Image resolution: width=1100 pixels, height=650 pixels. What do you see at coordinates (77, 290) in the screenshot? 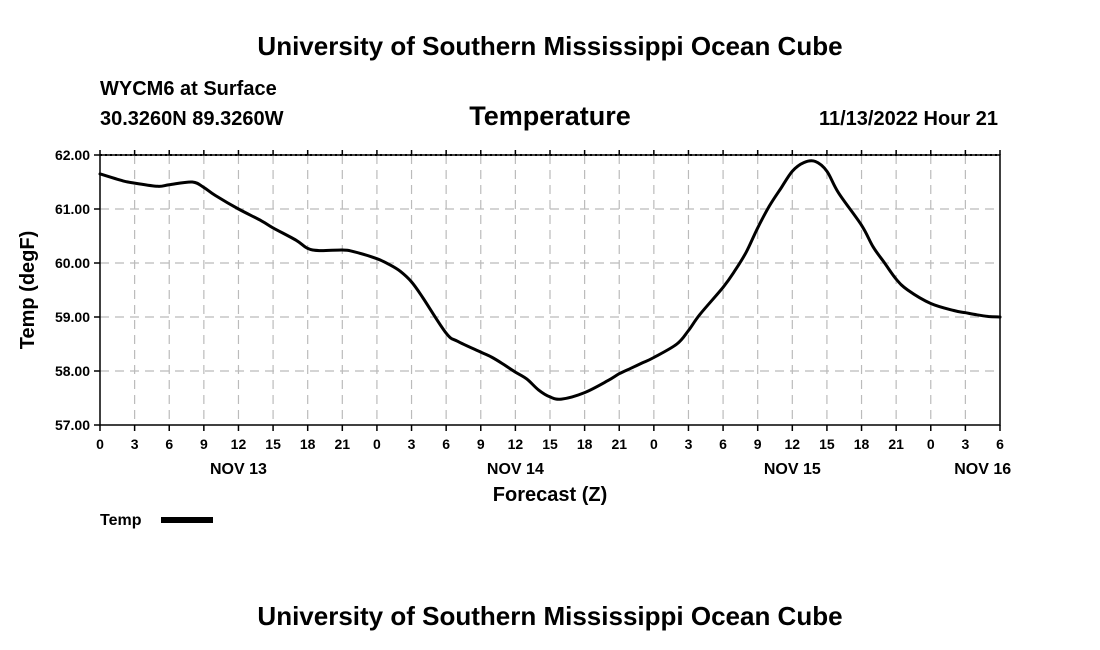
I see `y-axis-ticks: 57.00 58.00 59.00 60.00 61.00 62.00` at bounding box center [77, 290].